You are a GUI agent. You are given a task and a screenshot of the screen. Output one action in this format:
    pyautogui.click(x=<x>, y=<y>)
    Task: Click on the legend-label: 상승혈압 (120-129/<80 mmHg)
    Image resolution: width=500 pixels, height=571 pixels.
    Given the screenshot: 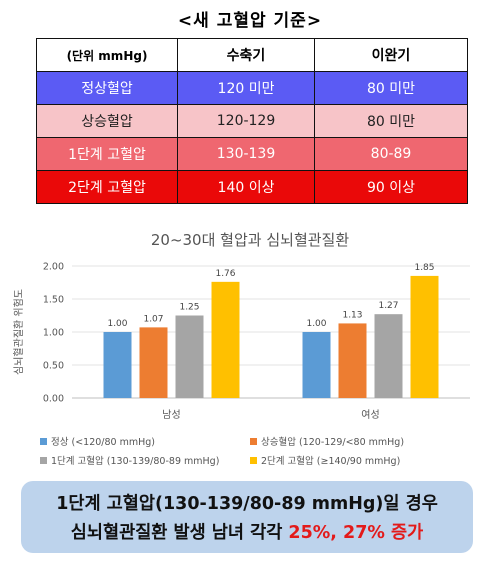 What is the action you would take?
    pyautogui.click(x=333, y=442)
    